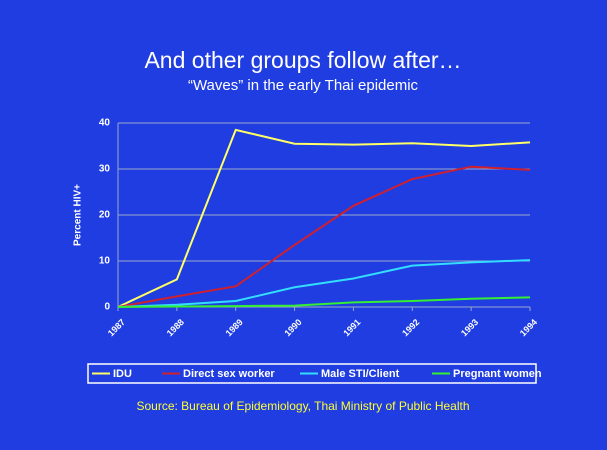  I want to click on y-tick-label: 30, so click(105, 169).